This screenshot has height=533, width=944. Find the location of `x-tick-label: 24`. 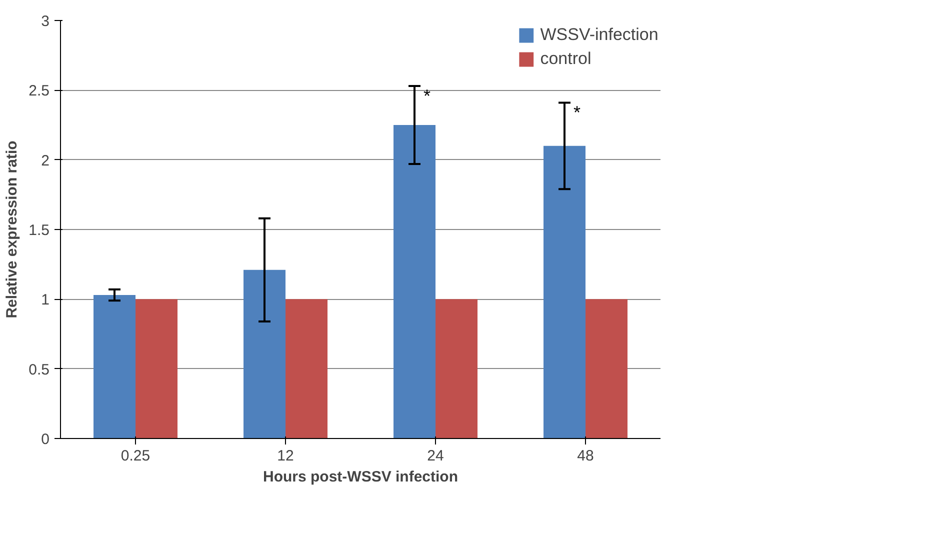

x-tick-label: 24 is located at coordinates (435, 456).